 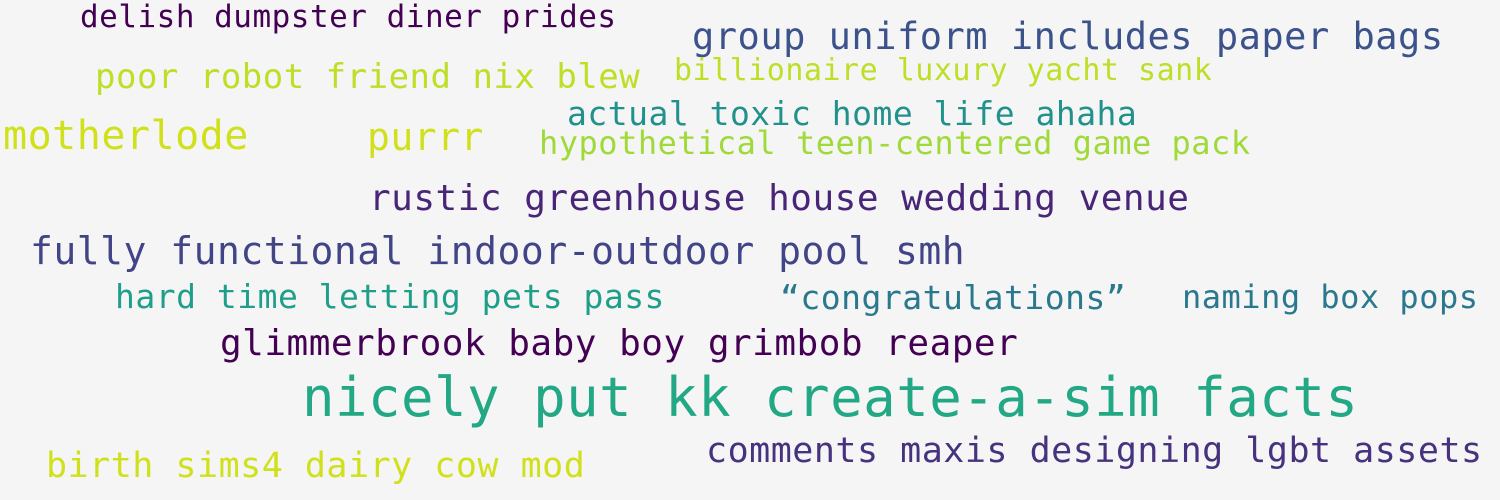 What do you see at coordinates (1068, 36) in the screenshot?
I see `word-phrase: group uniform includes paper bags` at bounding box center [1068, 36].